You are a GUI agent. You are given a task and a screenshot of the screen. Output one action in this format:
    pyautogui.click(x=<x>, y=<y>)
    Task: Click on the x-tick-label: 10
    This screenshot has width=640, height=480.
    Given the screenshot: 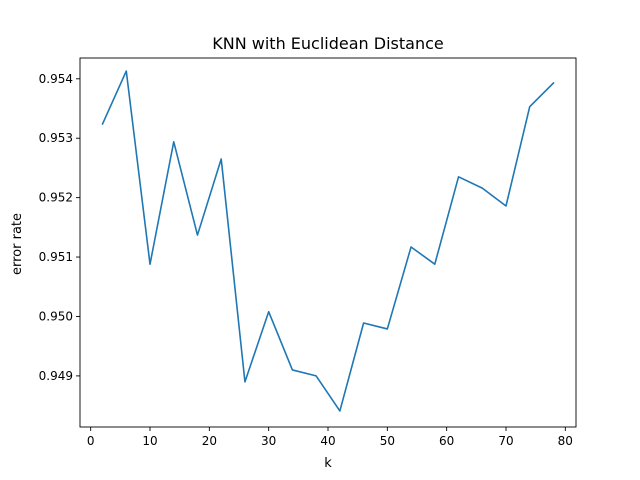 What is the action you would take?
    pyautogui.click(x=149, y=441)
    